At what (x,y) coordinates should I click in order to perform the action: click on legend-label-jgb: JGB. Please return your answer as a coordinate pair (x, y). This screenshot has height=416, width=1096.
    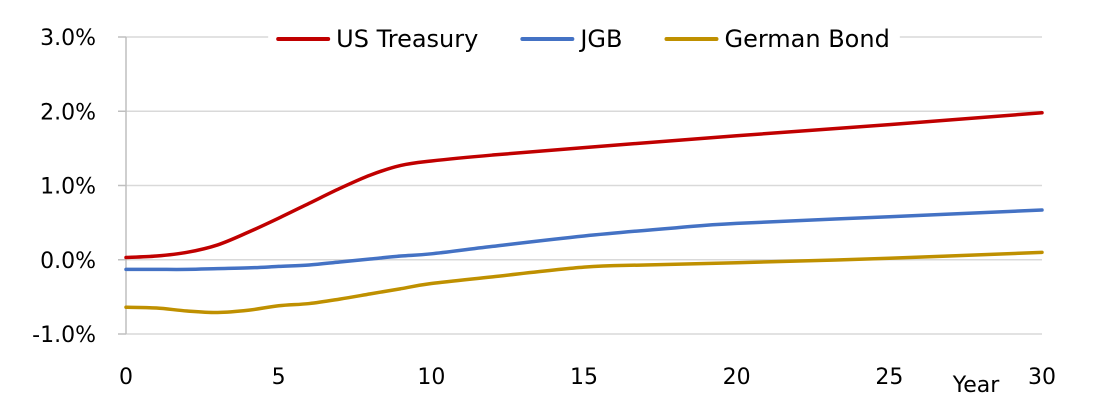
    Looking at the image, I should click on (600, 39).